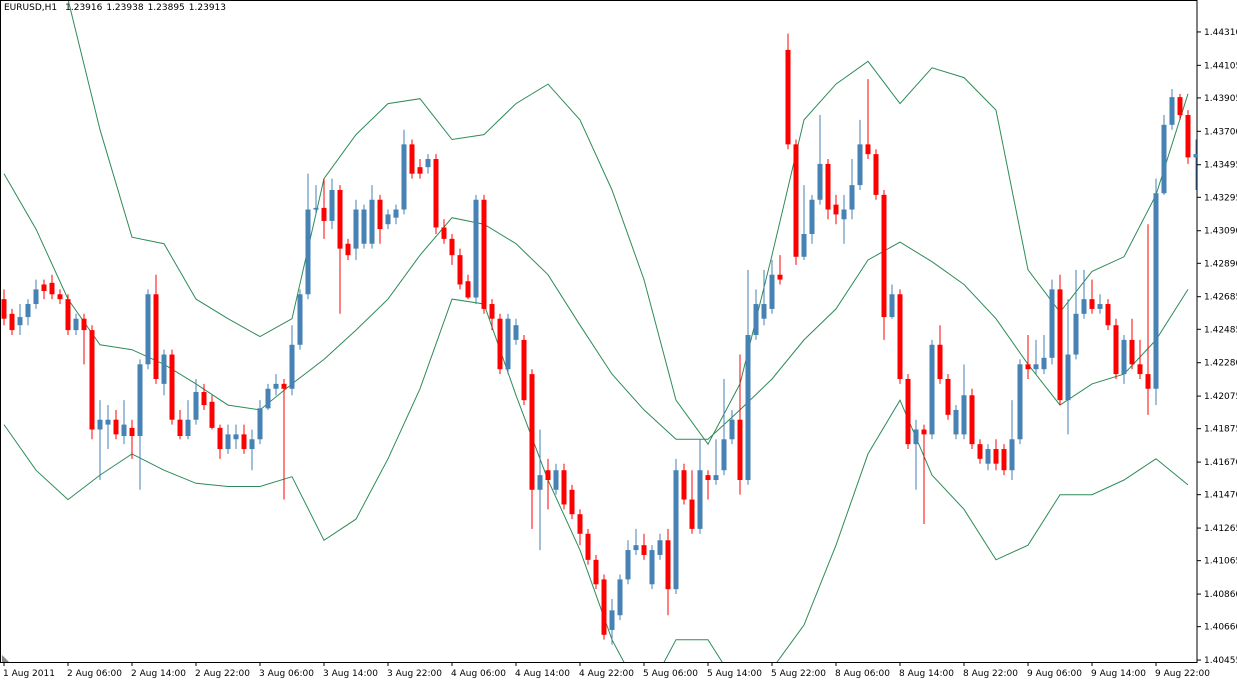  I want to click on x-tick-label: 1 Aug 2011, so click(29, 674).